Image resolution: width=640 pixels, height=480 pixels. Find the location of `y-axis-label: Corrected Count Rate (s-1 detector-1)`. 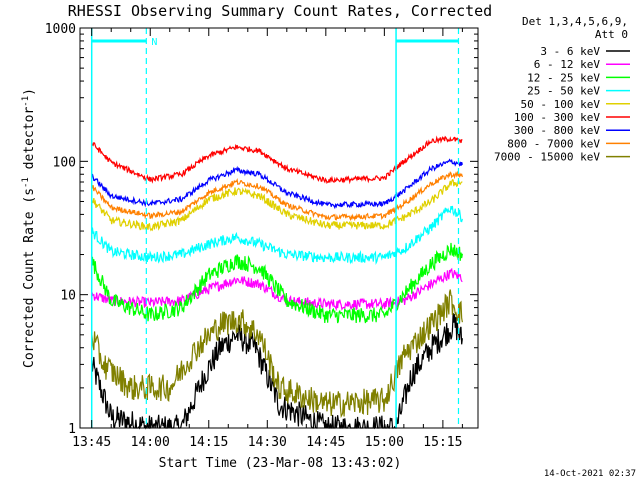

y-axis-label: Corrected Count Rate (s-1 detector-1) is located at coordinates (29, 228).